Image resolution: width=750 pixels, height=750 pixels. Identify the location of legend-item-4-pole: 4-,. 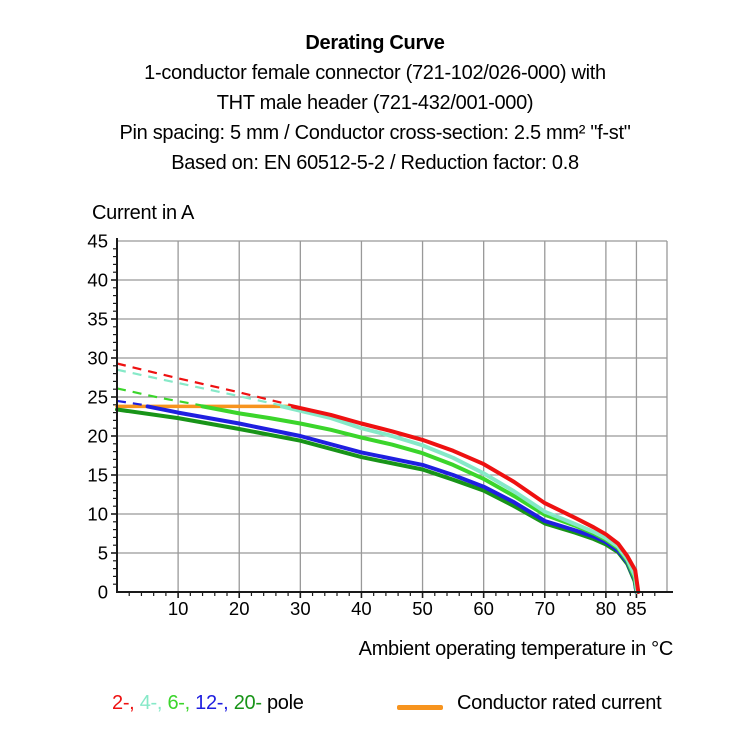
(151, 703).